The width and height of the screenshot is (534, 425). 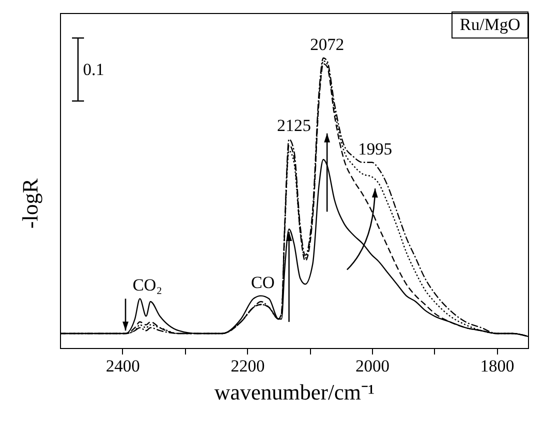 What do you see at coordinates (294, 126) in the screenshot?
I see `annotation: 2125` at bounding box center [294, 126].